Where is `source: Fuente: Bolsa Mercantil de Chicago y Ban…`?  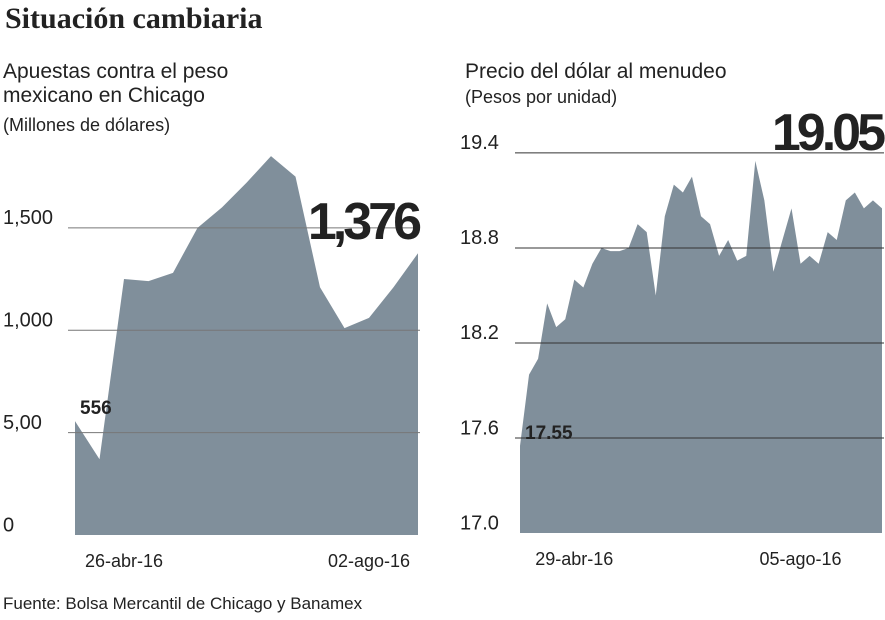 source: Fuente: Bolsa Mercantil de Chicago y Ban… is located at coordinates (183, 603).